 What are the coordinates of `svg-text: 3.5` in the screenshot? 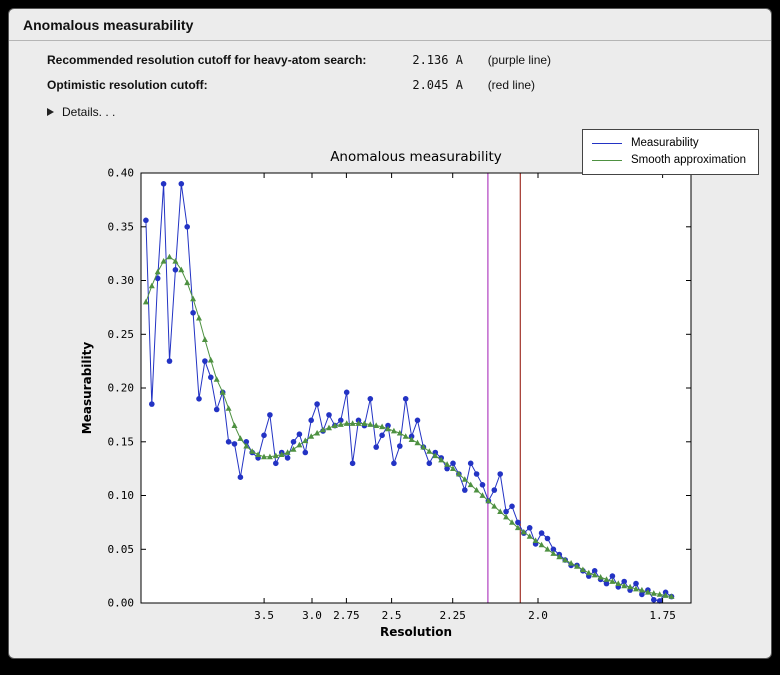 It's located at (264, 615).